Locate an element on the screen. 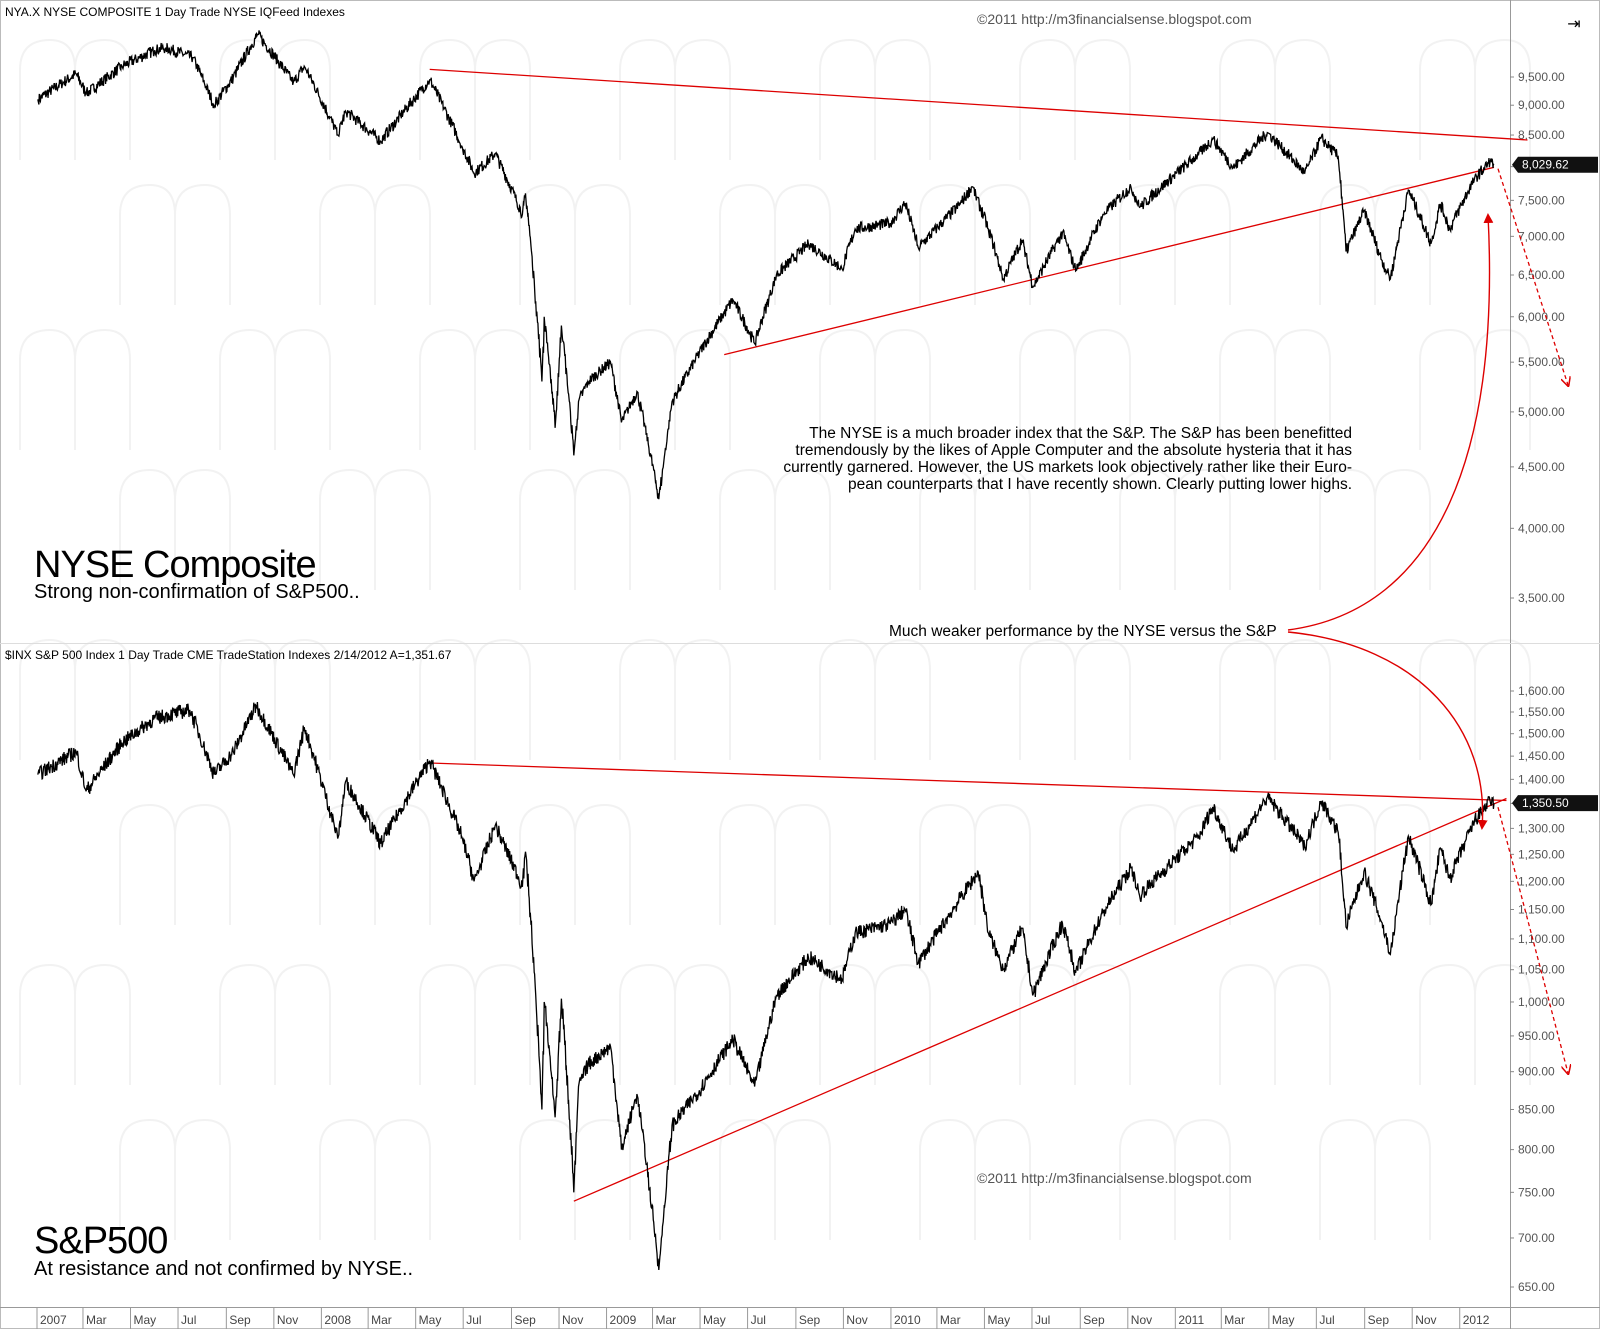 This screenshot has height=1329, width=1600. nyse-y-tick-label: 4,000.00 is located at coordinates (1541, 528).